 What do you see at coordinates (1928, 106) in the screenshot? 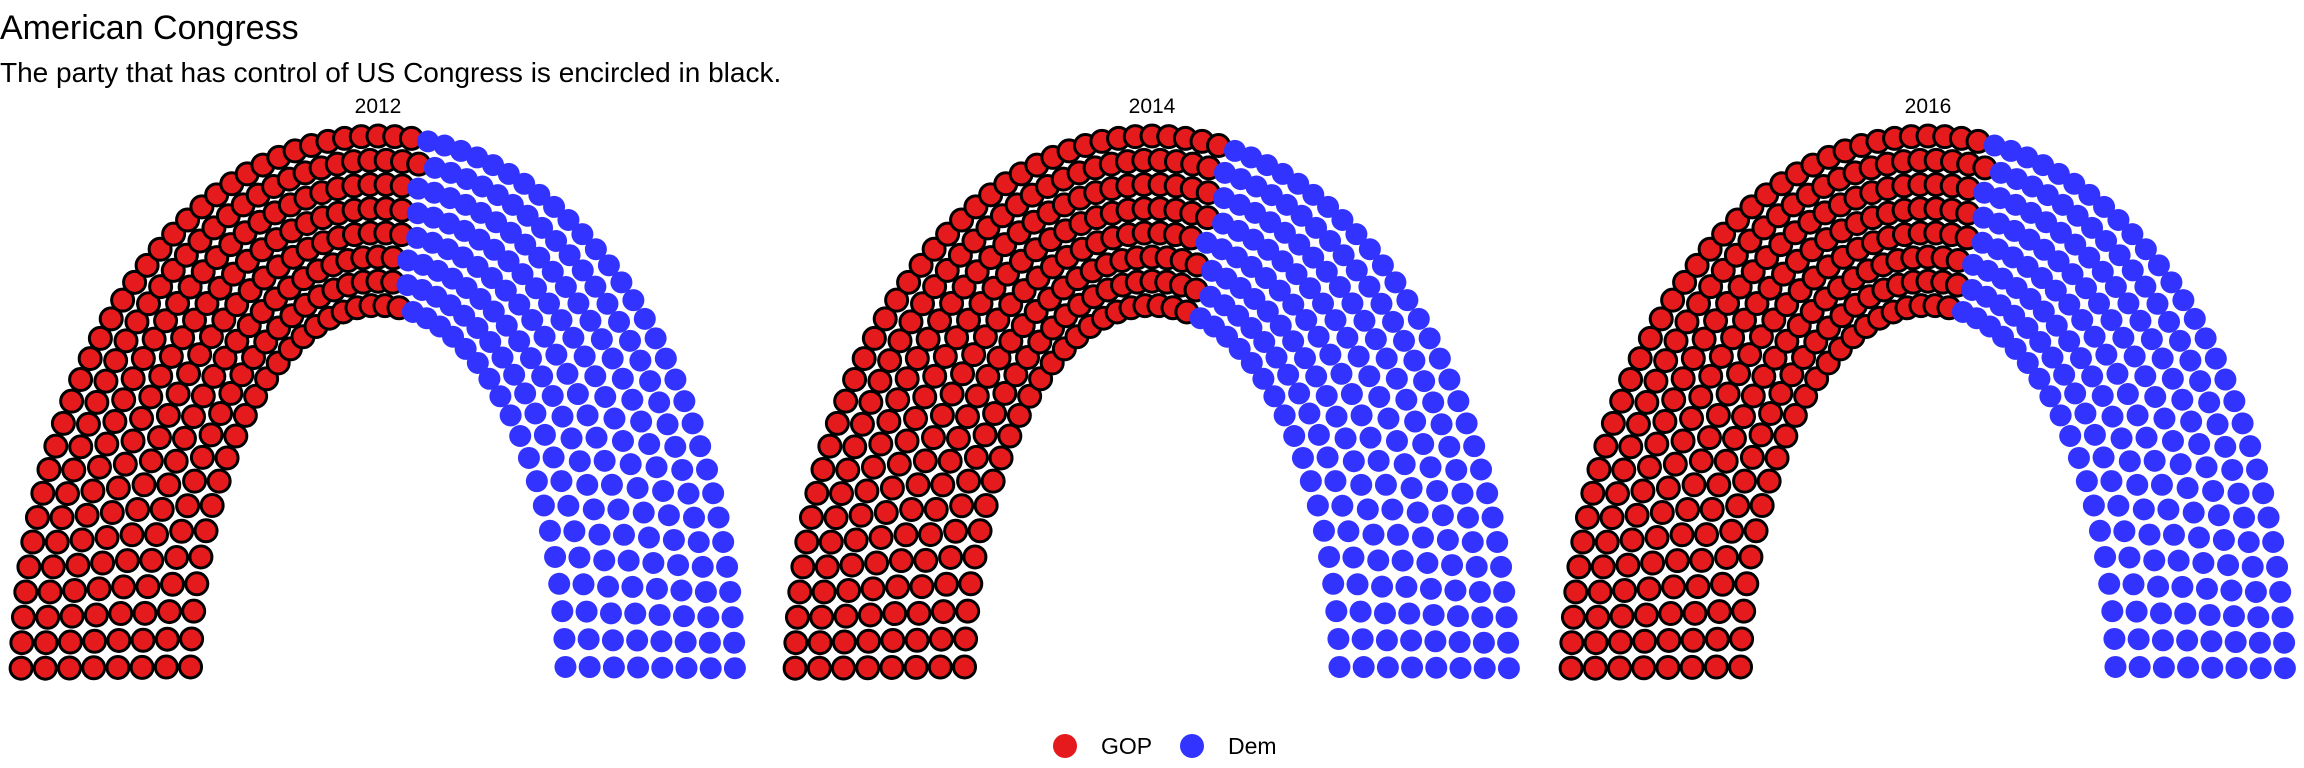
I see `facet-label: 2016` at bounding box center [1928, 106].